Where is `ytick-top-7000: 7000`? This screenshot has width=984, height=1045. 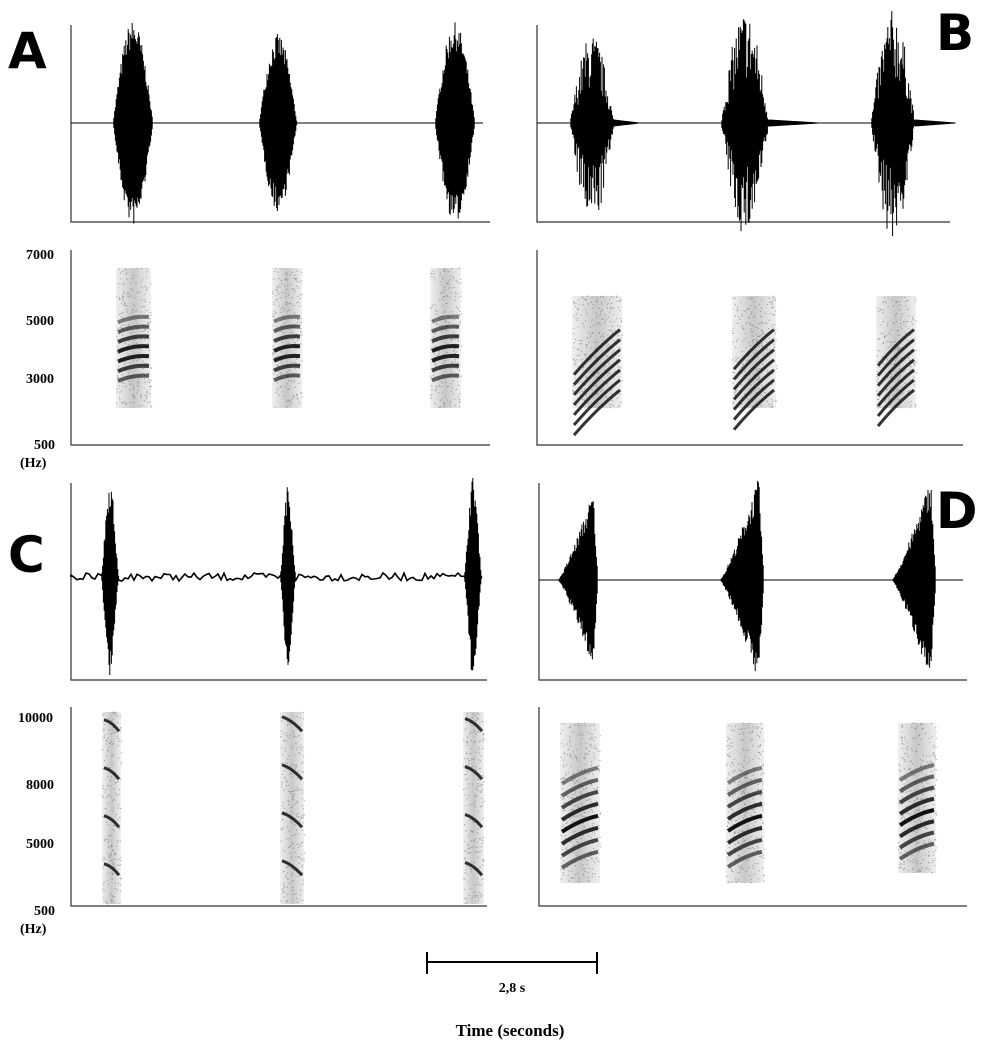
ytick-top-7000: 7000 is located at coordinates (40, 255).